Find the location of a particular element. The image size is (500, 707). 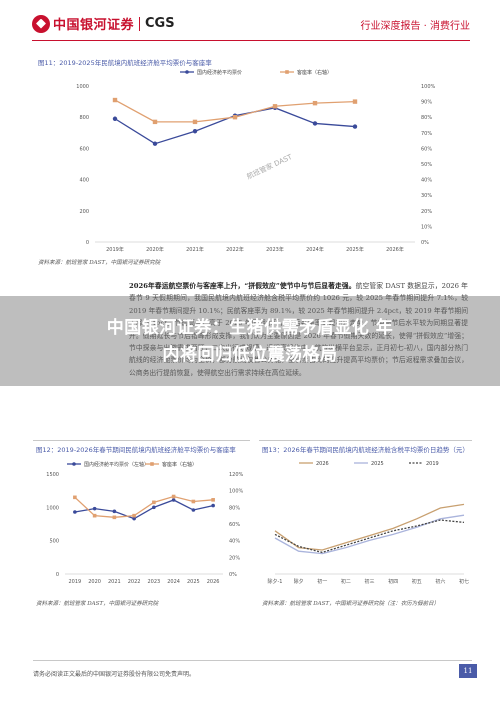

footer-rule is located at coordinates (252, 660).